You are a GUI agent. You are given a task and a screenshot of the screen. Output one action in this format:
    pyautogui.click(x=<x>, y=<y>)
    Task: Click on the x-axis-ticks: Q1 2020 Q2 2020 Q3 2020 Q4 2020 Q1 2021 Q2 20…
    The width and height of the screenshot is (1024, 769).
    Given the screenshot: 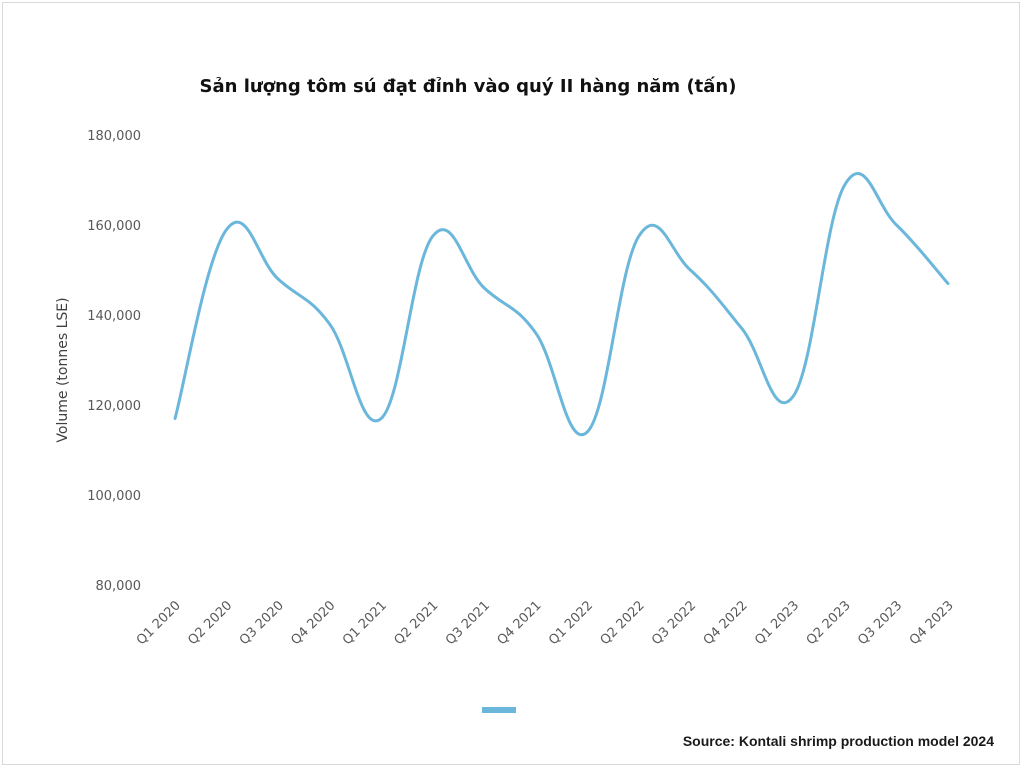 What is the action you would take?
    pyautogui.click(x=545, y=623)
    